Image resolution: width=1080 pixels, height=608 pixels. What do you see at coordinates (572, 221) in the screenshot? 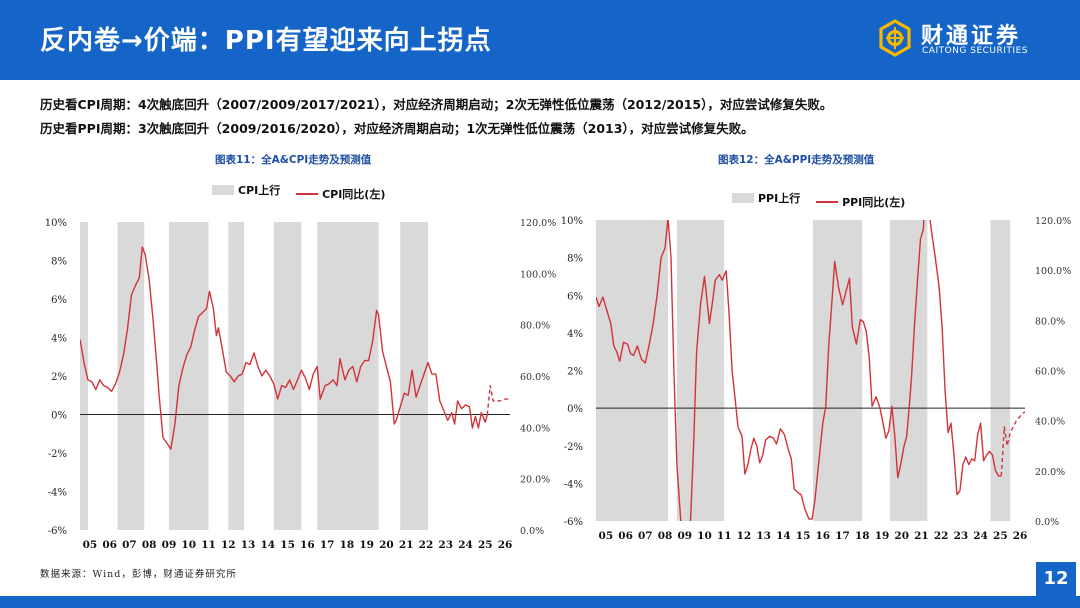
I see `y-tick-left: 10%` at bounding box center [572, 221].